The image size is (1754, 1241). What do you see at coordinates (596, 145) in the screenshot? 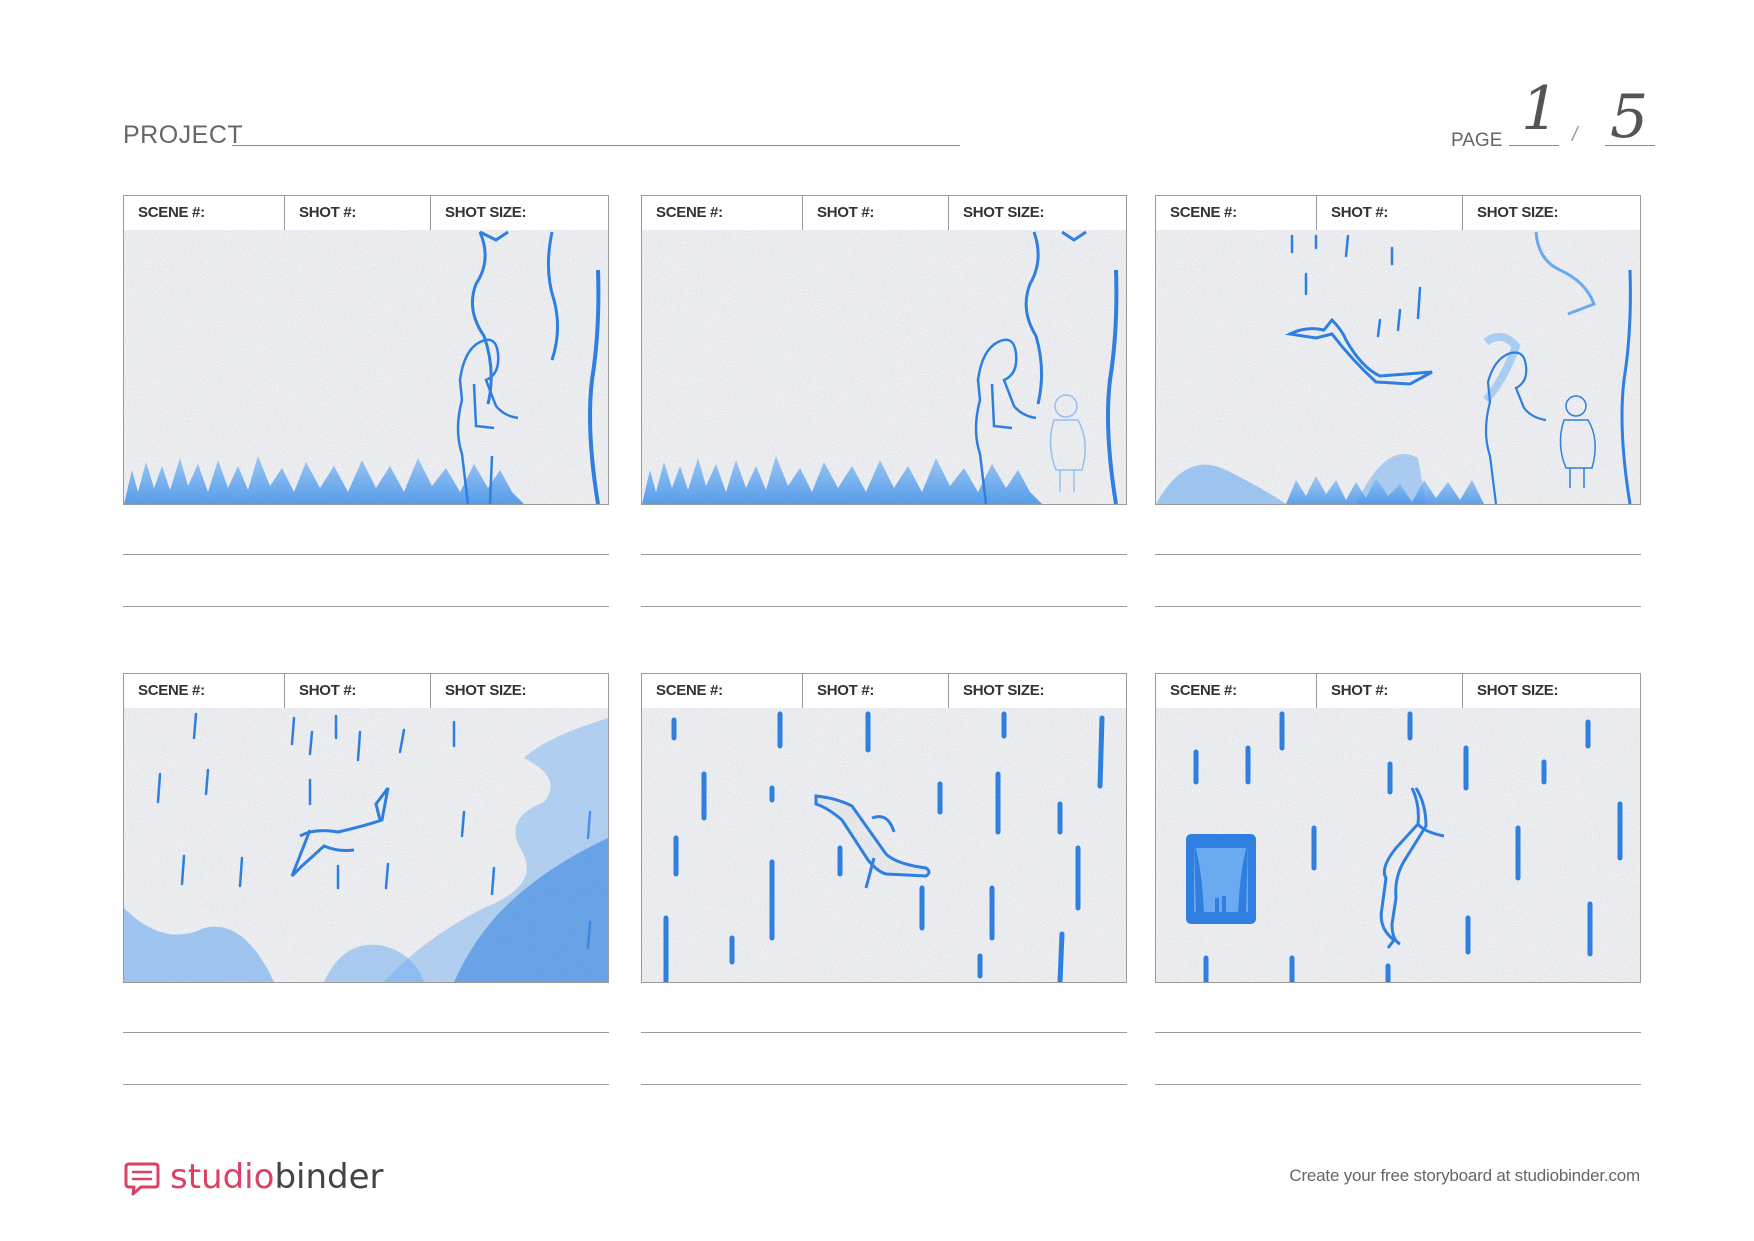
I see `project-field-line` at bounding box center [596, 145].